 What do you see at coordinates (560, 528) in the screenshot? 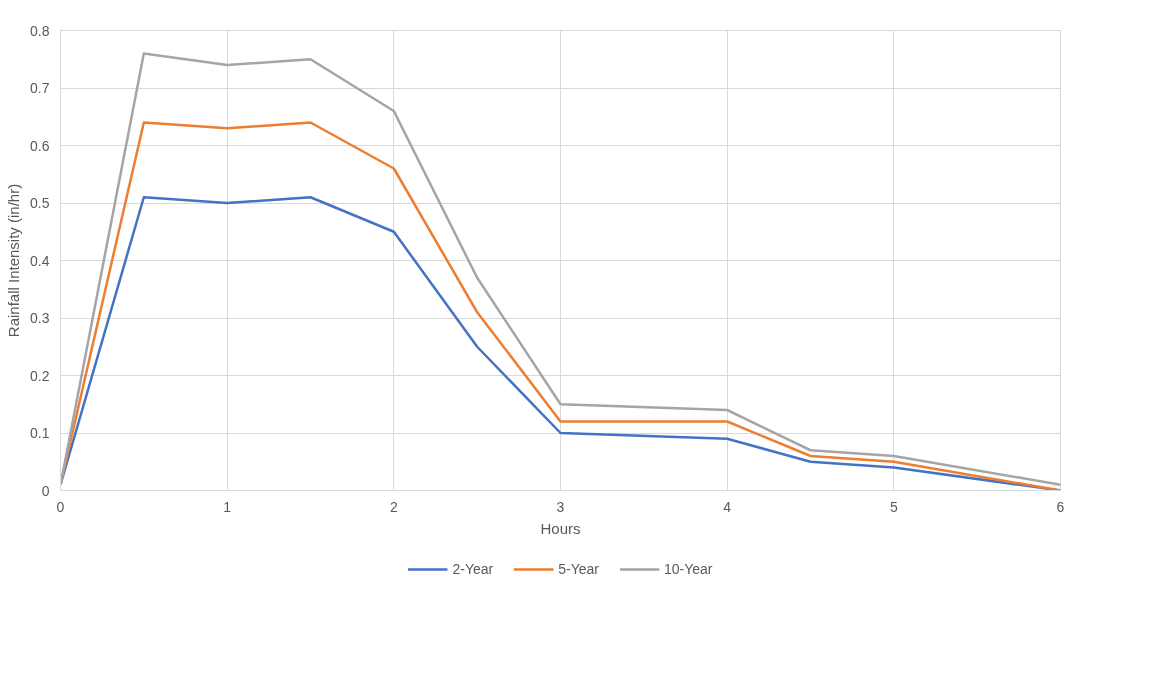
I see `x-axis-title: Hours` at bounding box center [560, 528].